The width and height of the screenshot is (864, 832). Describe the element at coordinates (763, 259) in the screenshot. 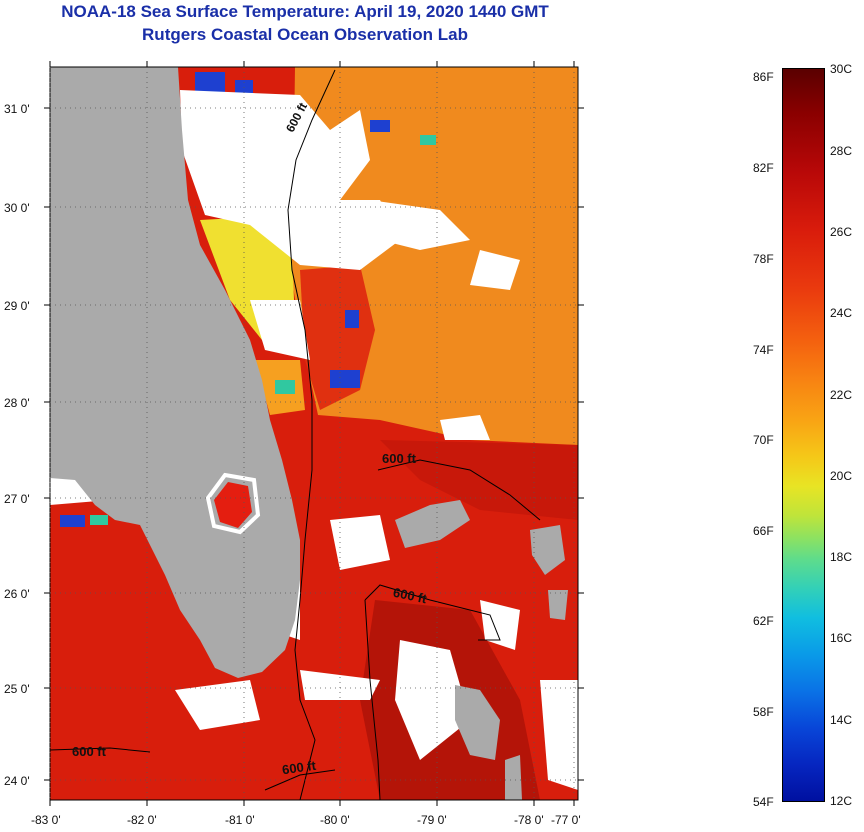

I see `colorbar-f-label: 78F` at that location.